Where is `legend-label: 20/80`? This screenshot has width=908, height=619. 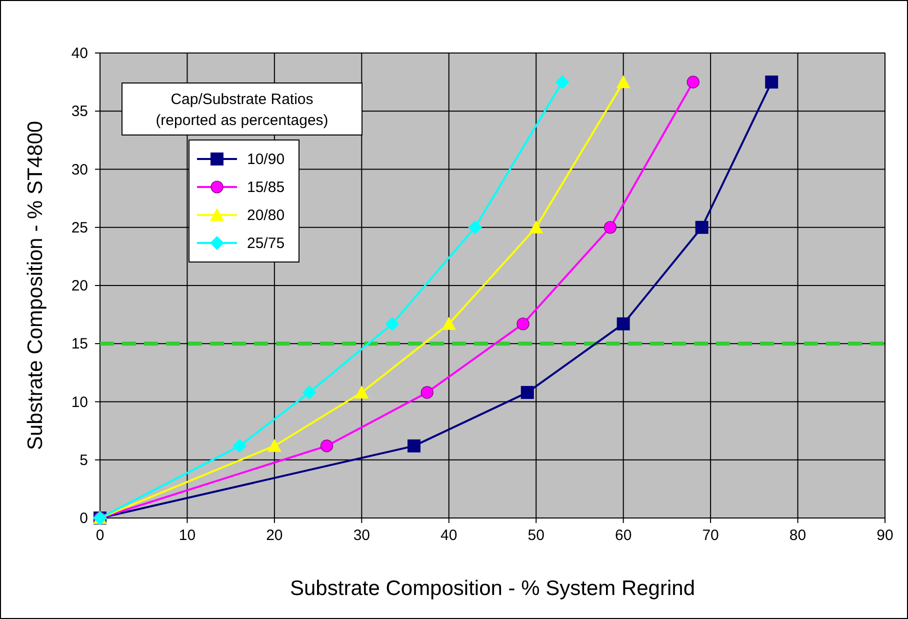
legend-label: 20/80 is located at coordinates (266, 215).